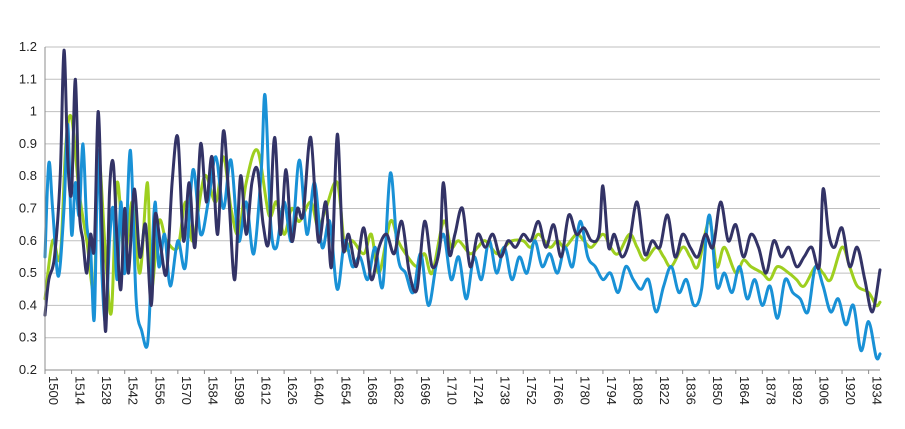 The width and height of the screenshot is (905, 429). Describe the element at coordinates (266, 390) in the screenshot. I see `x-tick-label: 1612` at that location.